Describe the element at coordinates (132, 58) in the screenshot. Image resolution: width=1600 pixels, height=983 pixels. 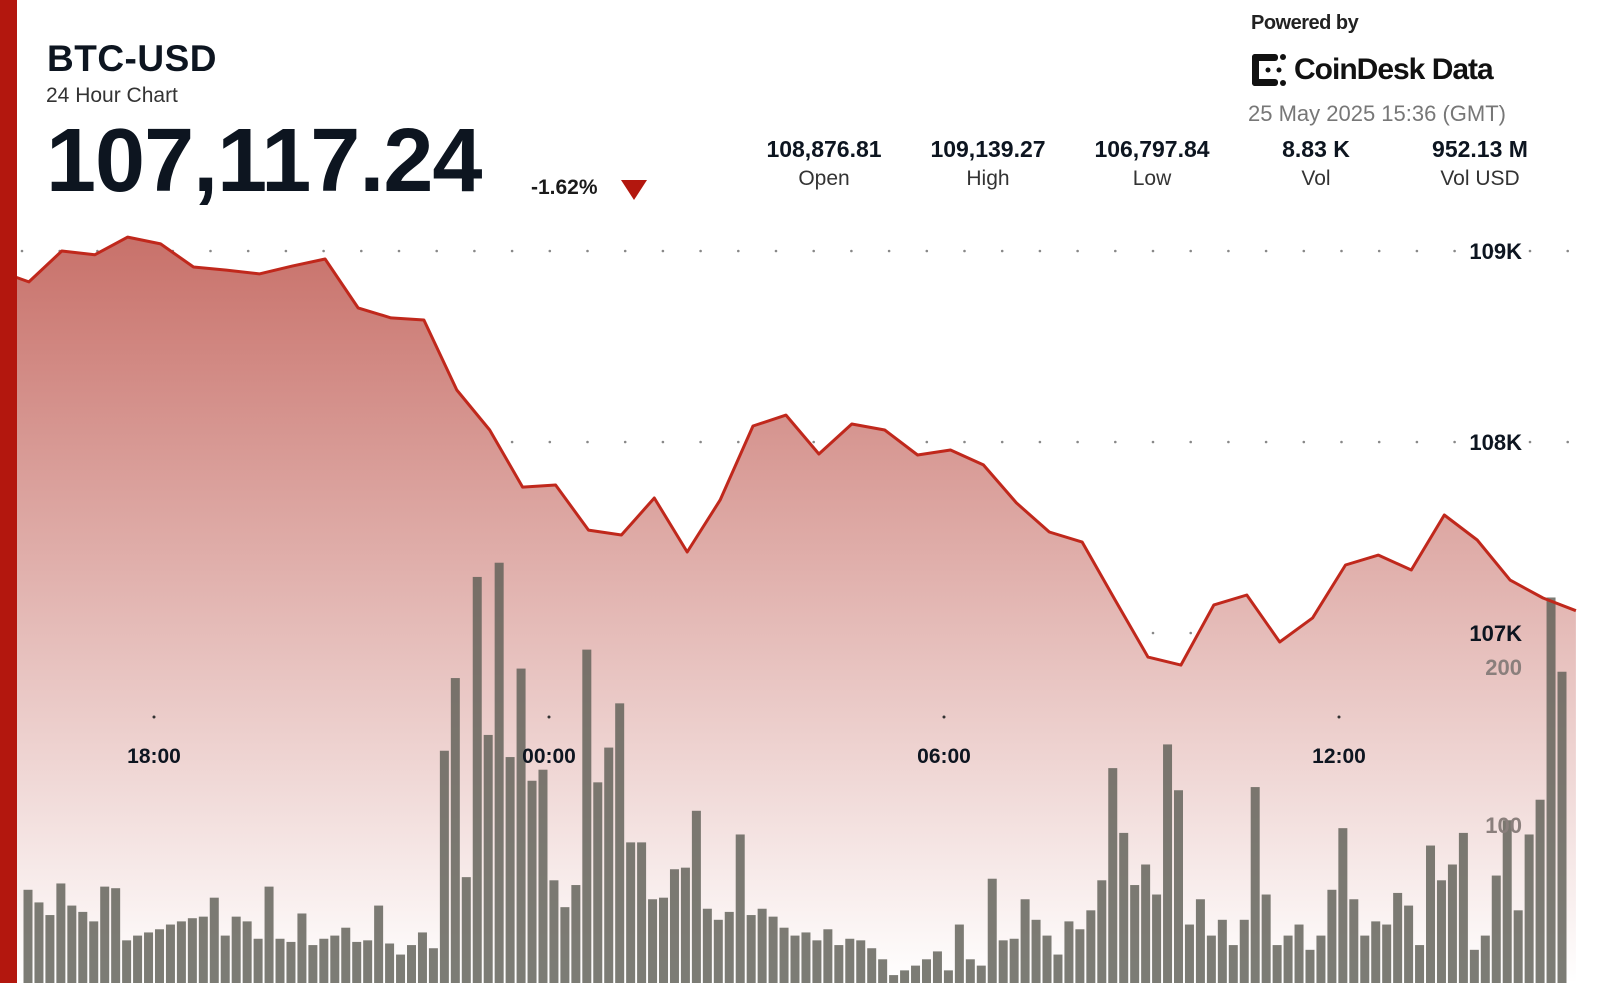
I see `symbol-title: BTC-USD` at that location.